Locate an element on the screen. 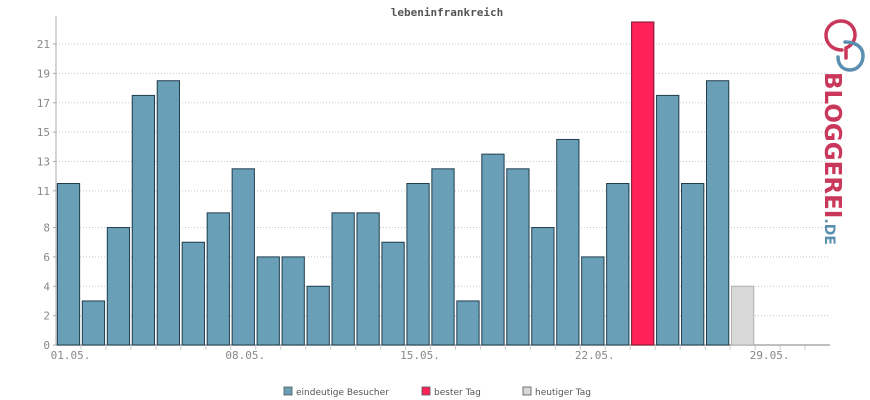 This screenshot has height=400, width=870. y-tick-label: 17 is located at coordinates (43, 103).